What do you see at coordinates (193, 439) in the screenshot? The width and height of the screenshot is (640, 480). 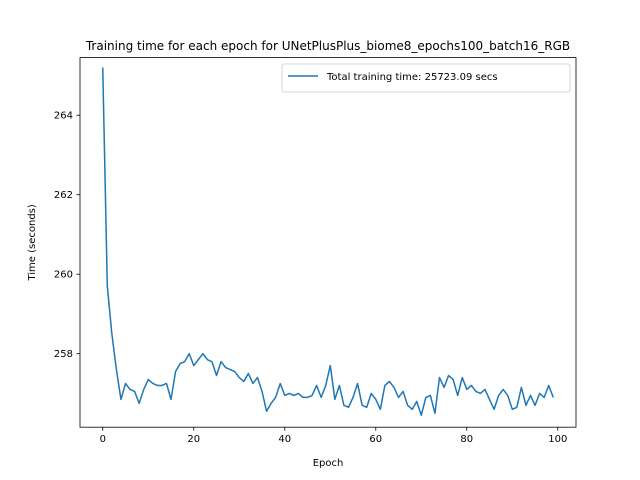 I see `x-tick-label: 20` at bounding box center [193, 439].